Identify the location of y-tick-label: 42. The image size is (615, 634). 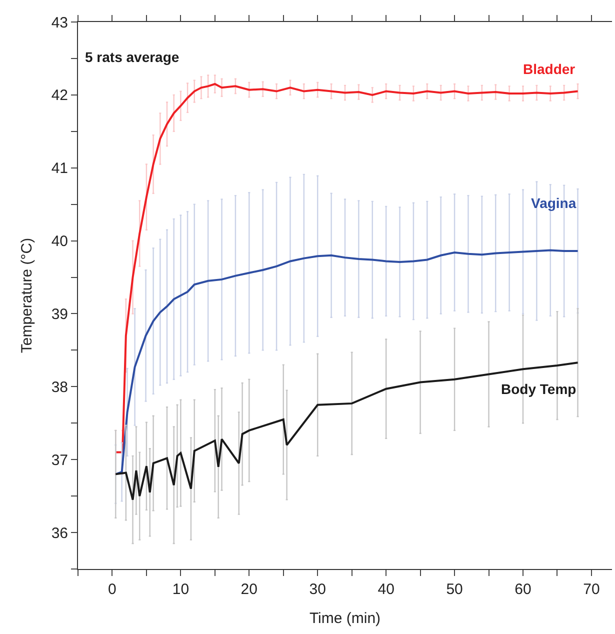
(59, 95).